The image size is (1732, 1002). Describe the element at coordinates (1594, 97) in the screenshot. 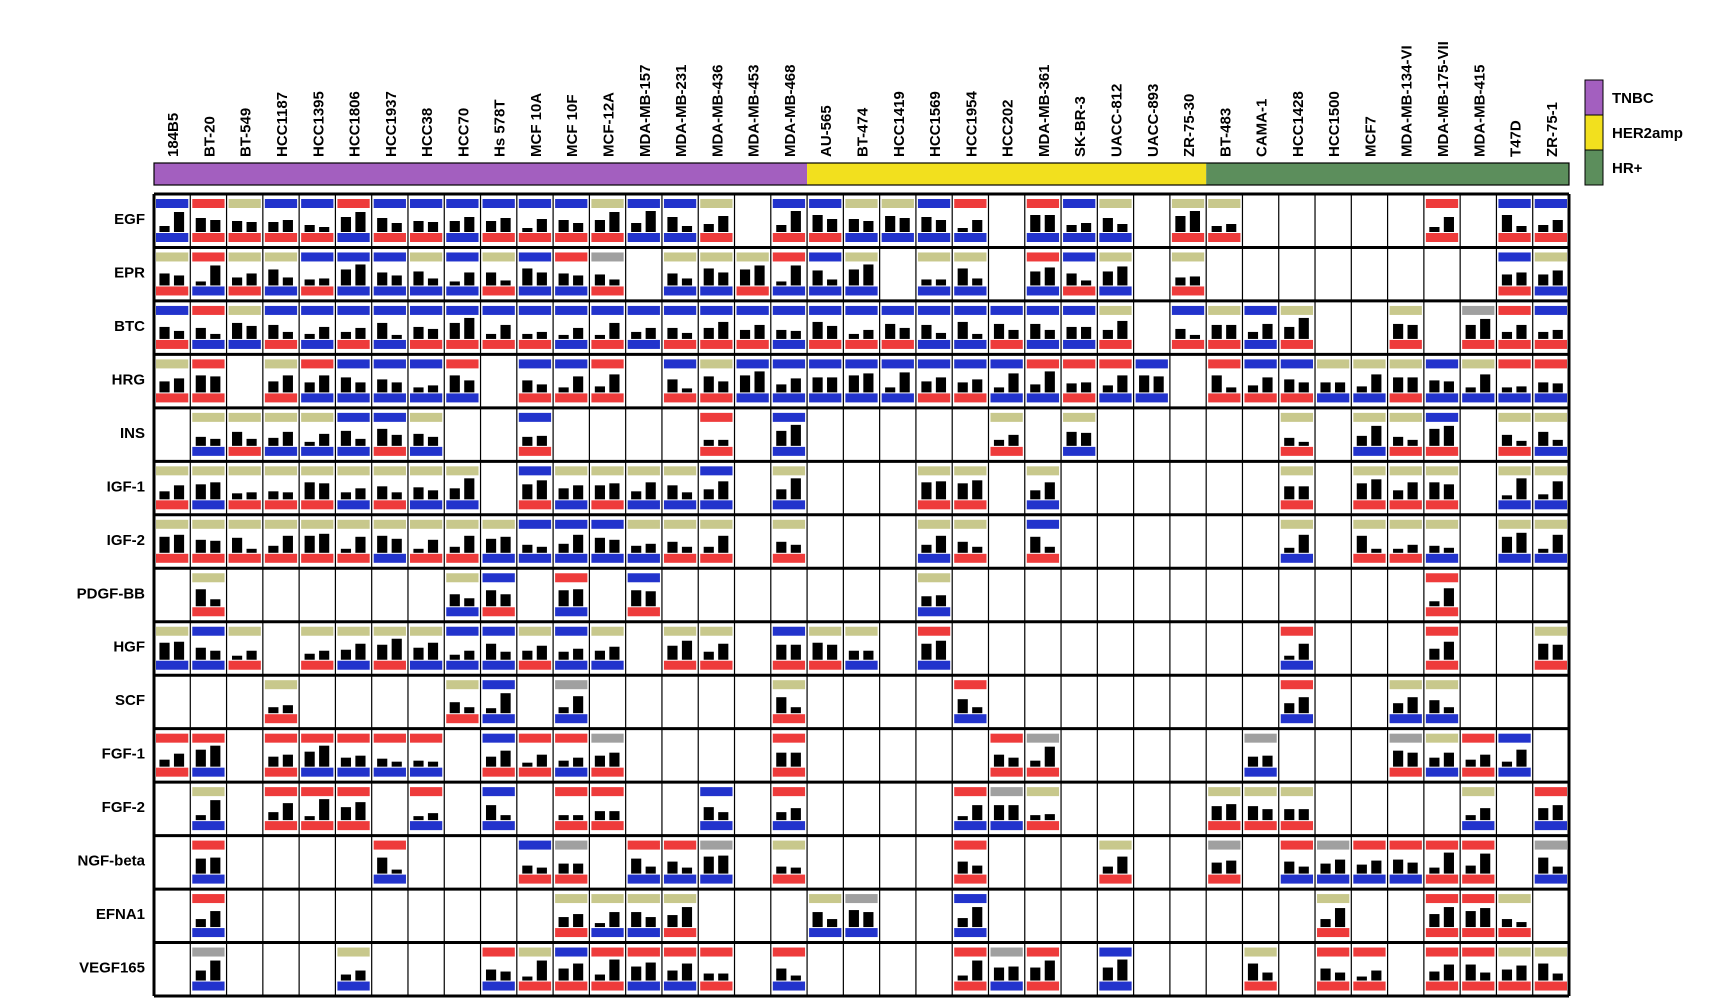

I see `legend-swatch-tnbc` at that location.